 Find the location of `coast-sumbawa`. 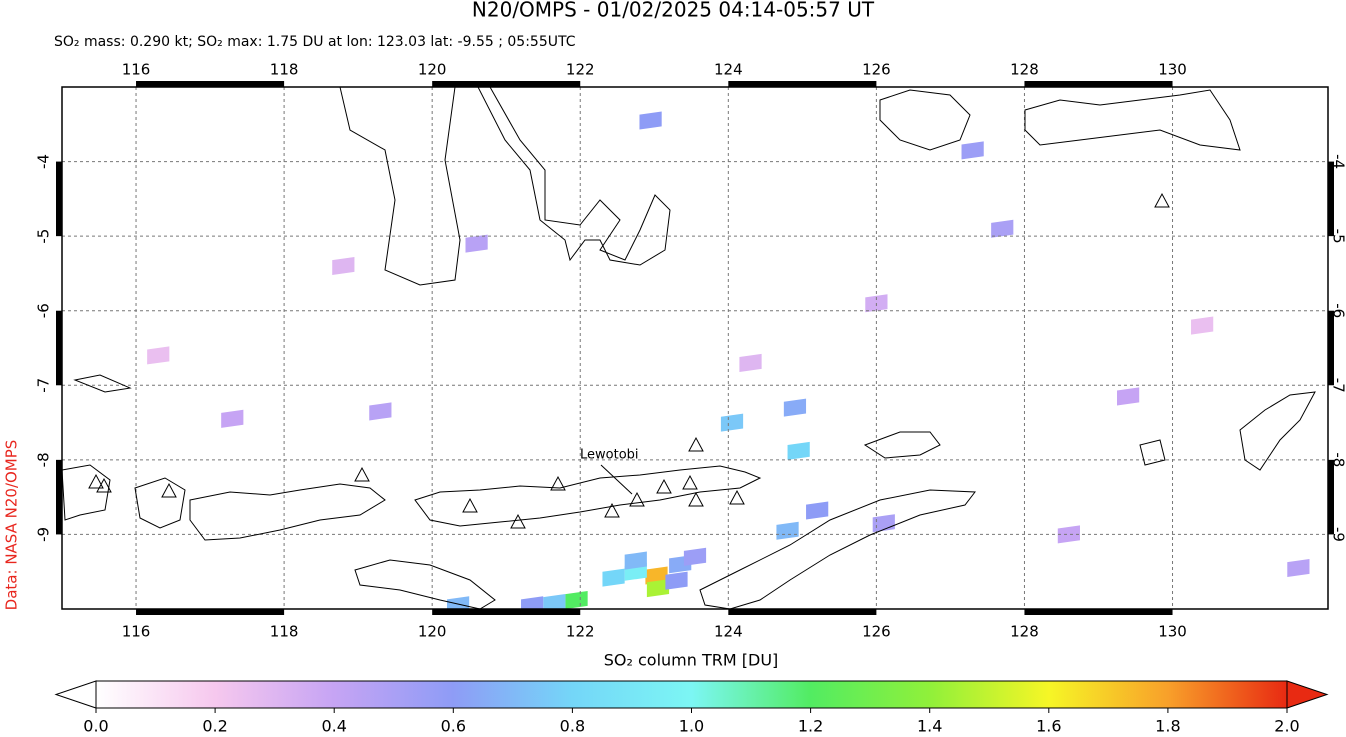

coast-sumbawa is located at coordinates (287, 512).